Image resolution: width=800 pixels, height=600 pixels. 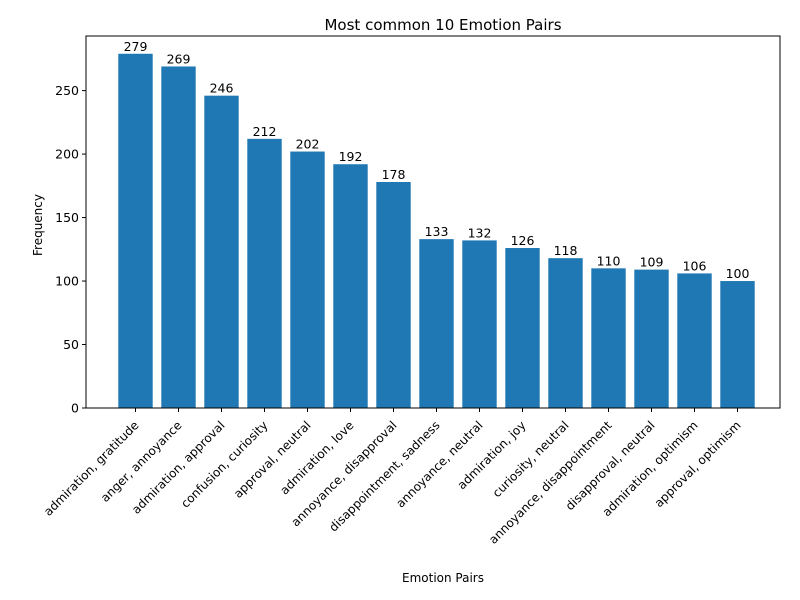 What do you see at coordinates (308, 144) in the screenshot?
I see `data-label: 202` at bounding box center [308, 144].